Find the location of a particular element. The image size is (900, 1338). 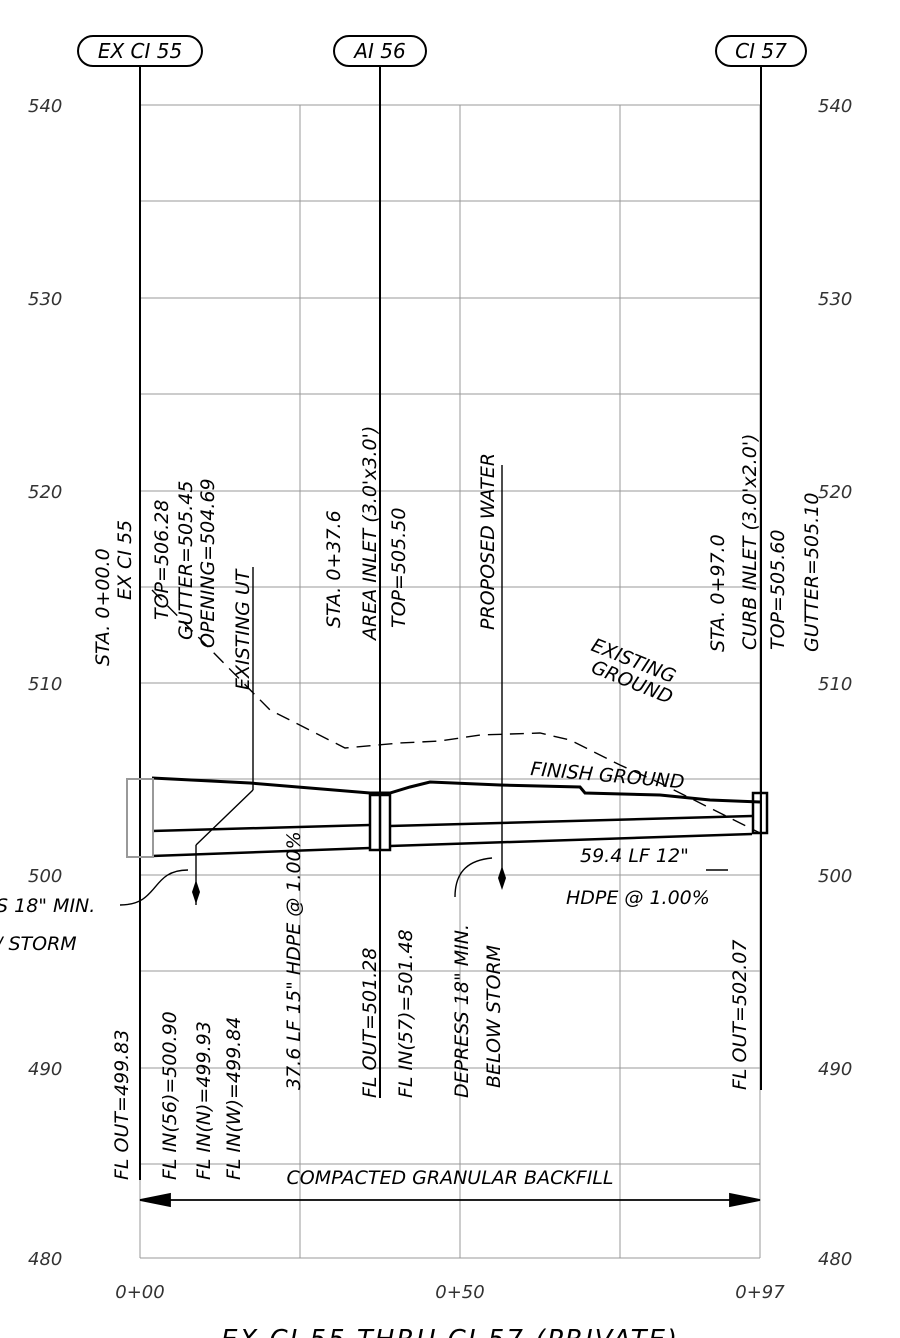

station-labels: 0+00 0+50 0+97 is located at coordinates (450, 1292).